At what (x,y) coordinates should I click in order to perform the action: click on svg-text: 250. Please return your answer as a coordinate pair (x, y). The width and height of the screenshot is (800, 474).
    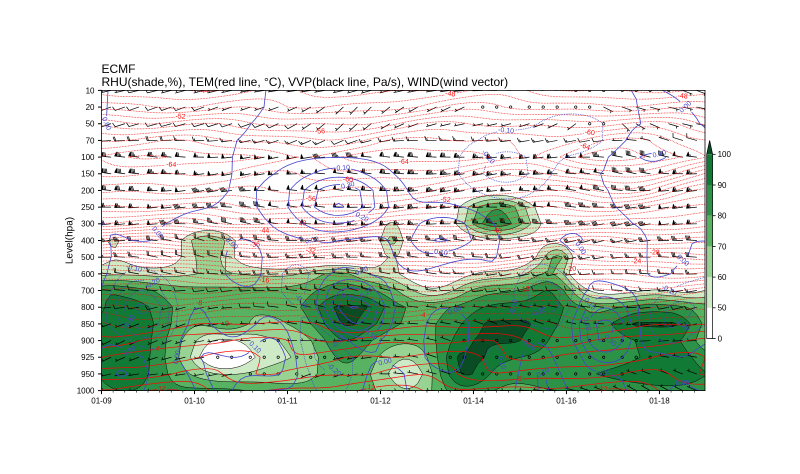
    Looking at the image, I should click on (88, 207).